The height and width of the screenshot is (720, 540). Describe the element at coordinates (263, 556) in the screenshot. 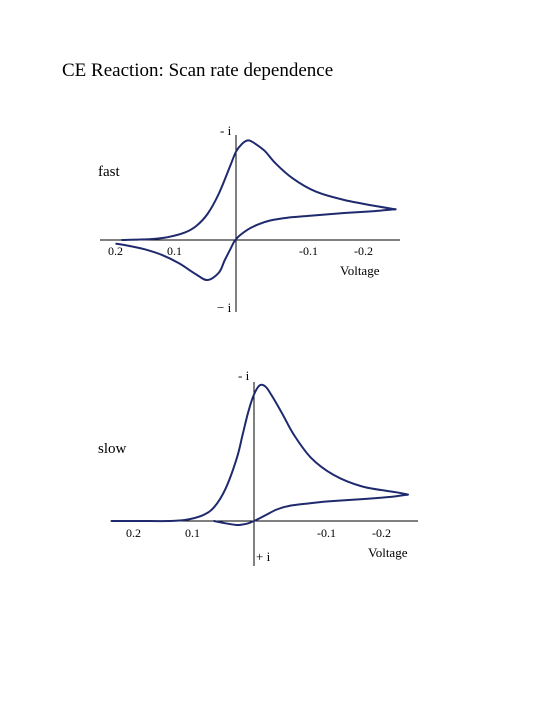

I see `y-axis-bottom-label: + i` at that location.